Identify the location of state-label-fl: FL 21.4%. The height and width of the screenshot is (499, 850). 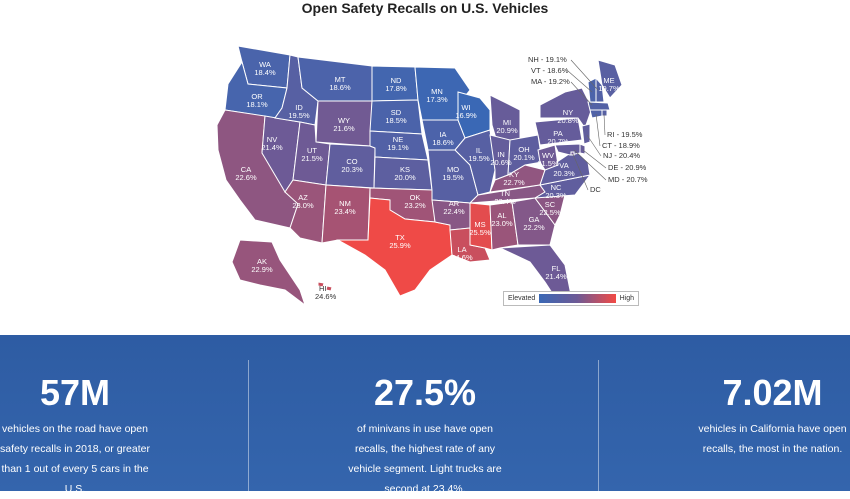
(556, 272).